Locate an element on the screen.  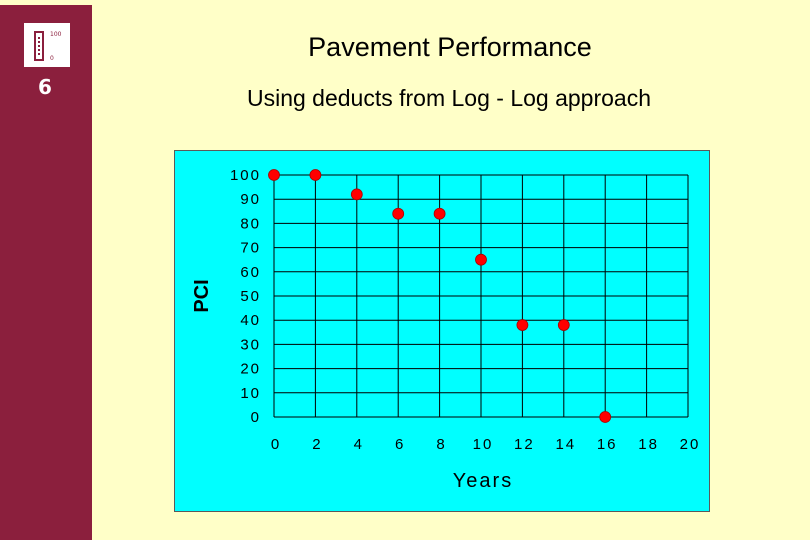
x-tick-label: 6 is located at coordinates (400, 444).